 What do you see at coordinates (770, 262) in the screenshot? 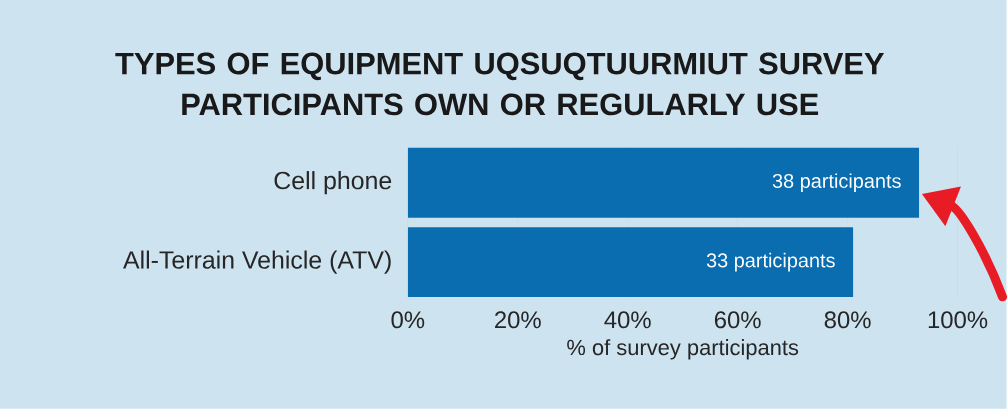
I see `annotation: 33 participants` at bounding box center [770, 262].